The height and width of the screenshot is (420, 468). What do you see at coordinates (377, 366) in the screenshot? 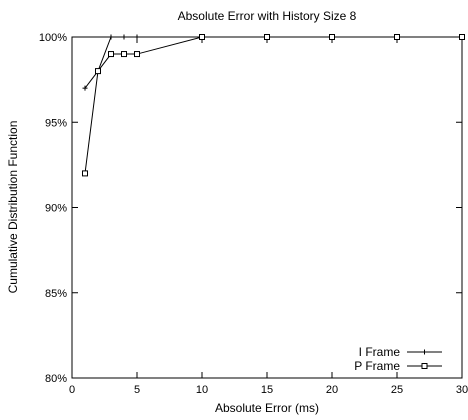
I see `legend-label-p-frame: P Frame` at bounding box center [377, 366].